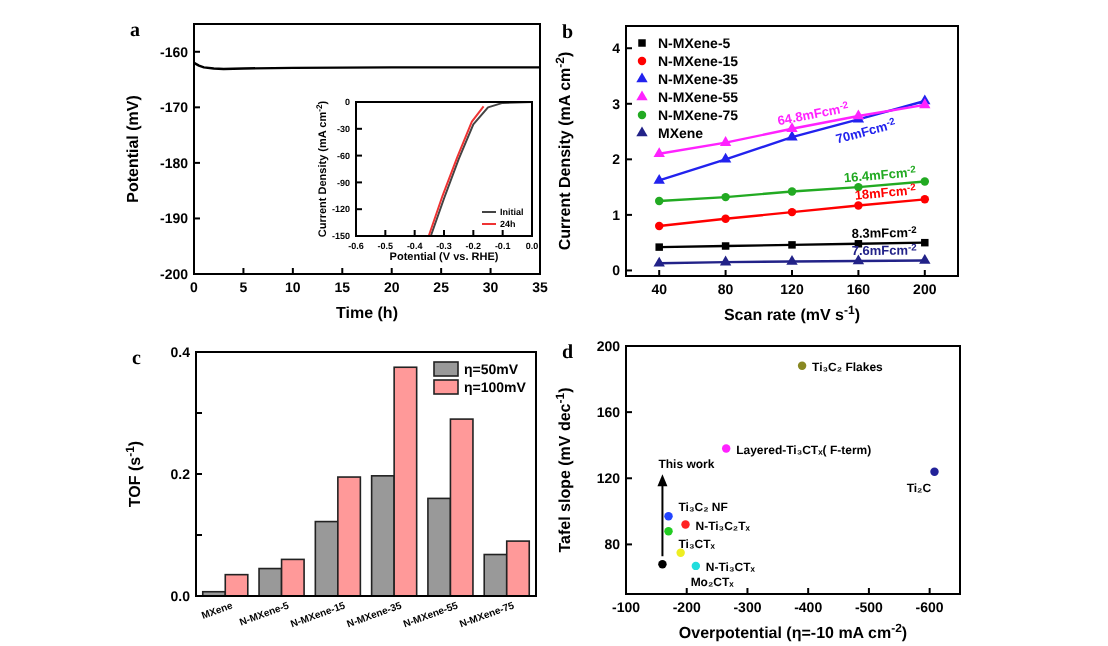 This screenshot has width=1108, height=646. Describe the element at coordinates (133, 148) in the screenshot. I see `y-axis-title: Potential (mV)` at that location.